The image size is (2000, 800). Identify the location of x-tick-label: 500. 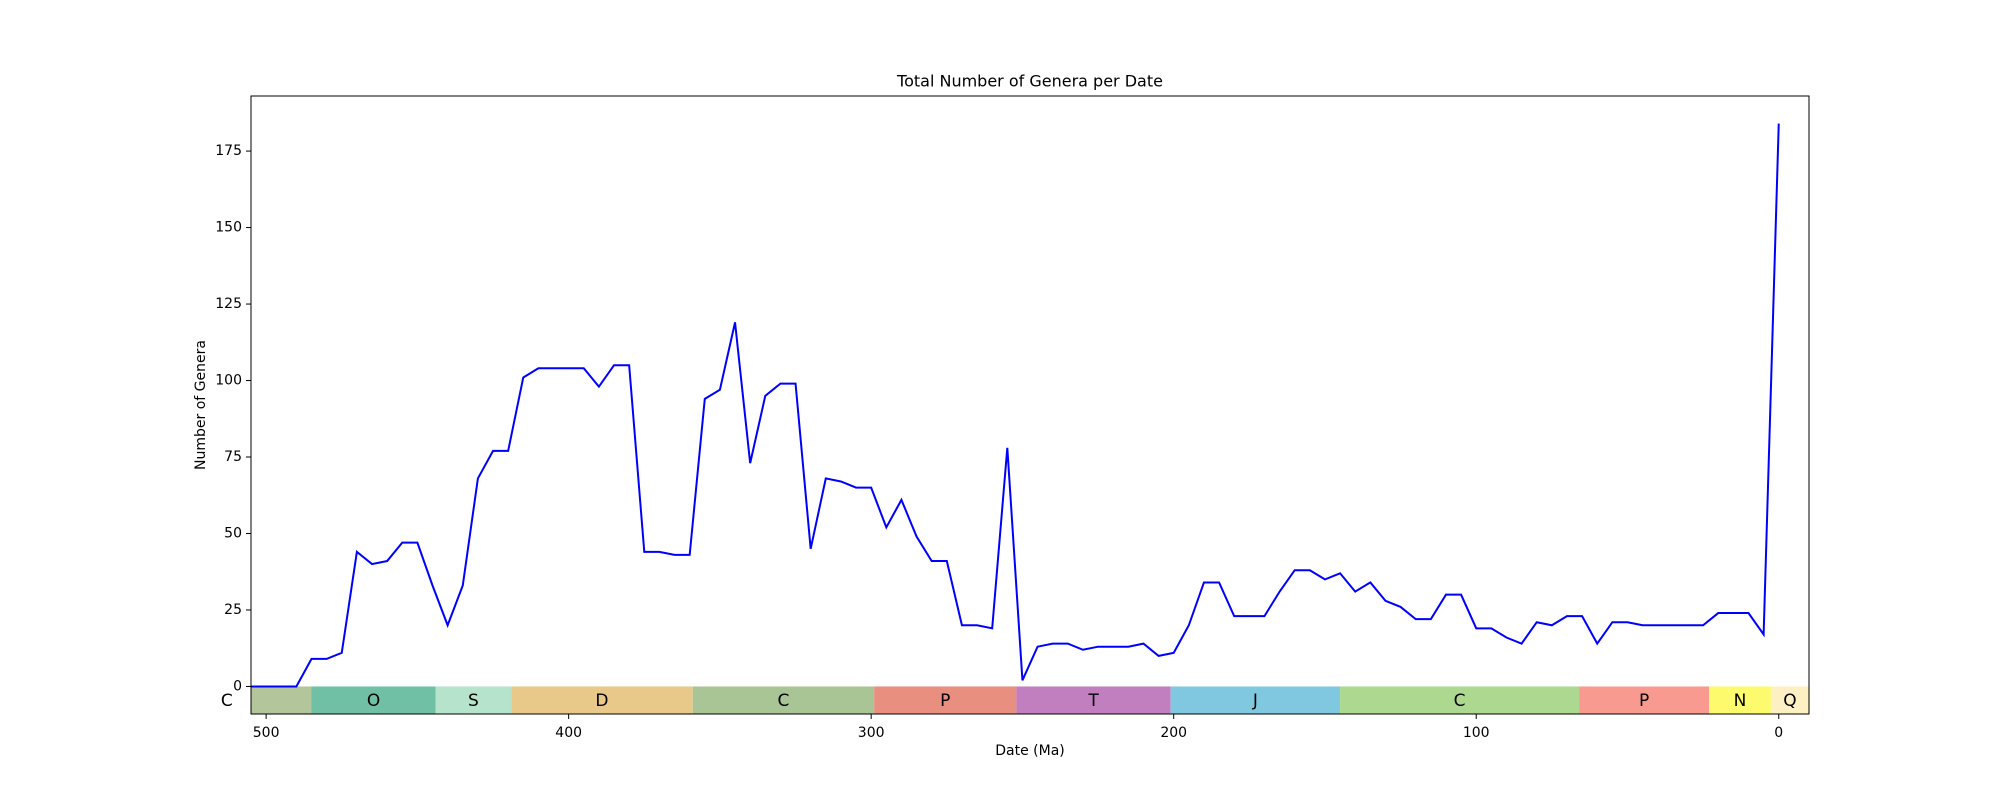
(266, 733).